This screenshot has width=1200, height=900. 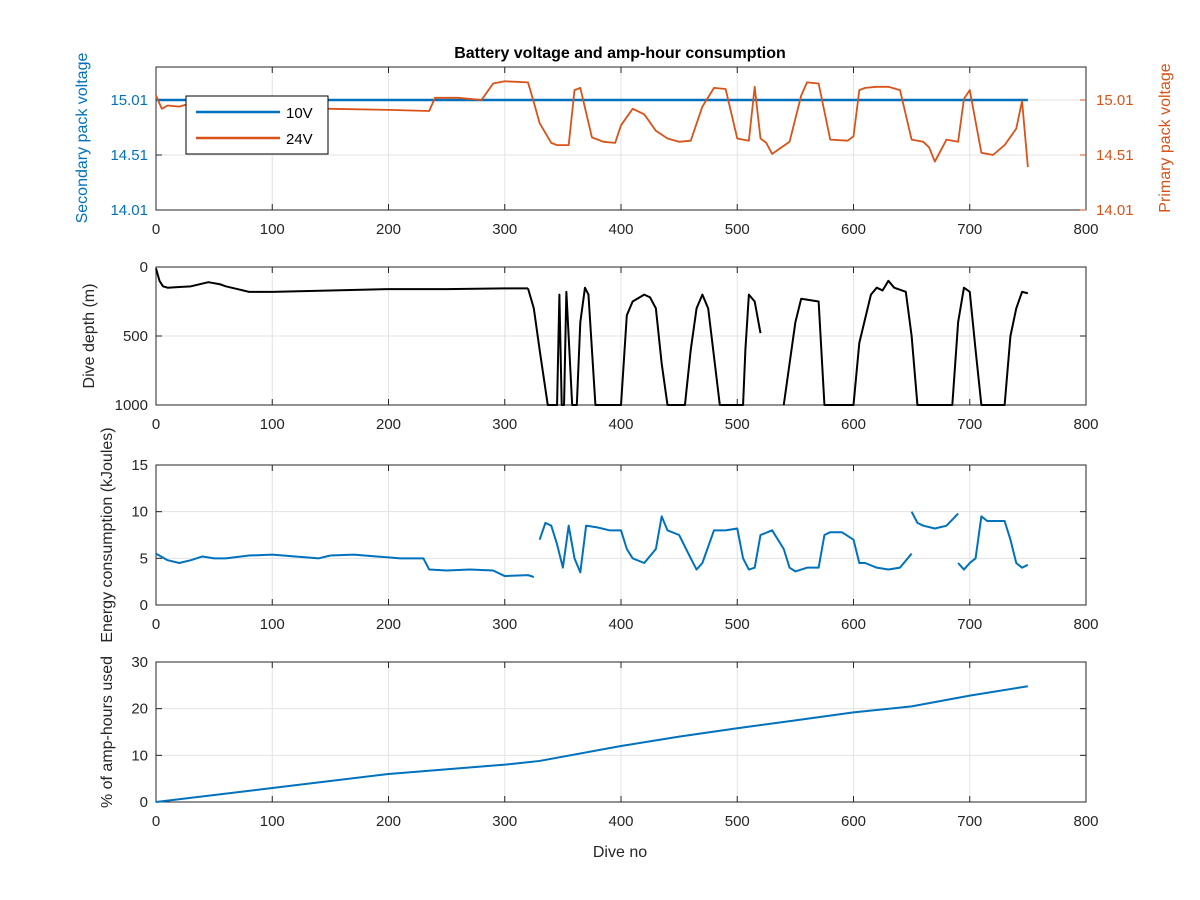 I want to click on voltage-x-tick-label: 800, so click(x=1085, y=229).